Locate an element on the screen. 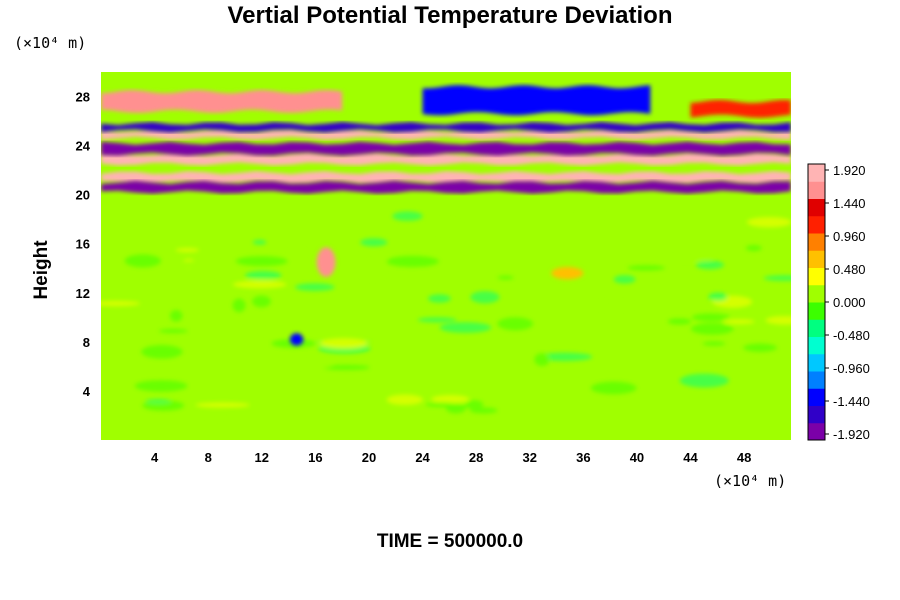  y-axis-unit: (×10⁴ m) is located at coordinates (50, 43).